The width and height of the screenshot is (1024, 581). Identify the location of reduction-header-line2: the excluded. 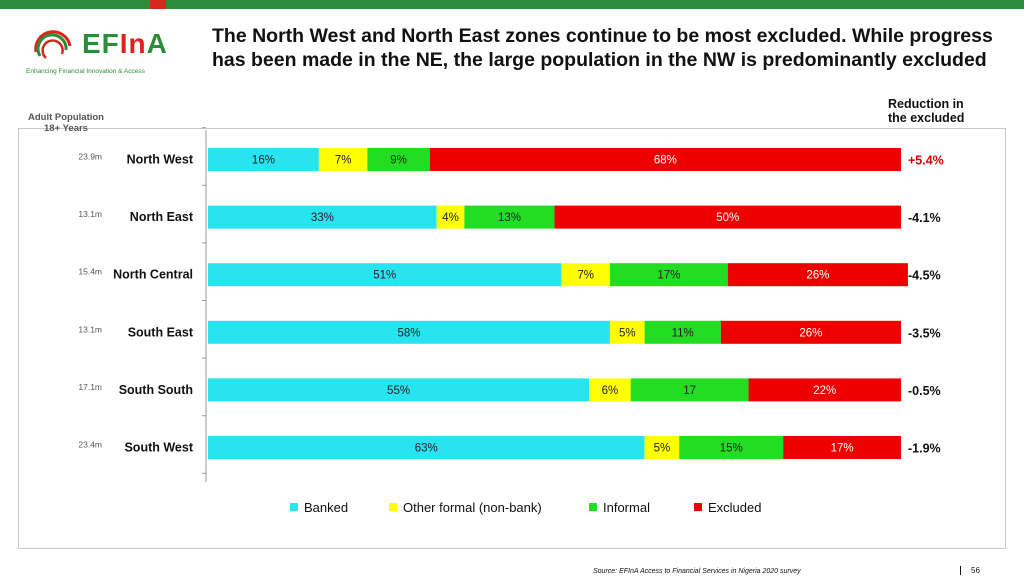
(926, 118).